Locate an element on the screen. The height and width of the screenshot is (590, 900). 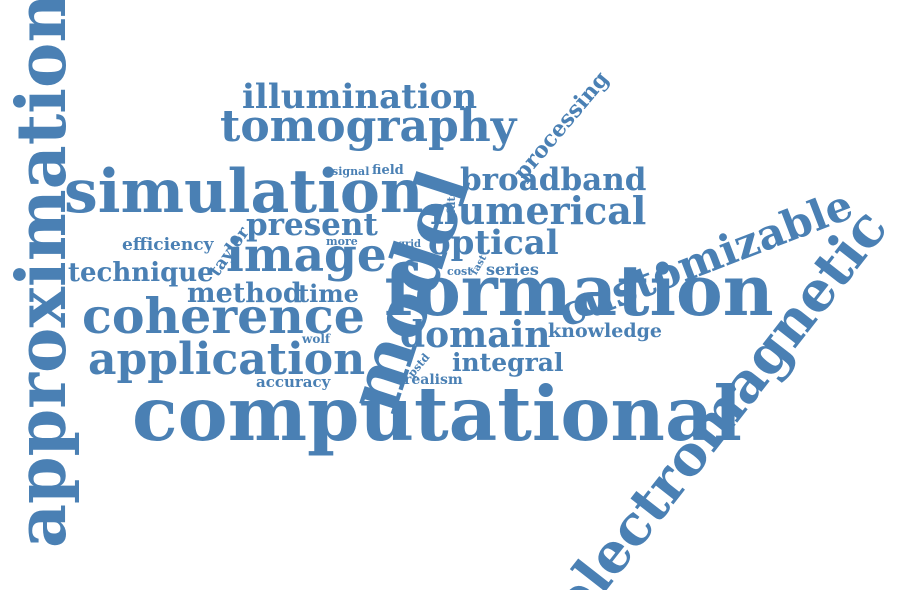
word-accuracy: accuracy is located at coordinates (293, 382).